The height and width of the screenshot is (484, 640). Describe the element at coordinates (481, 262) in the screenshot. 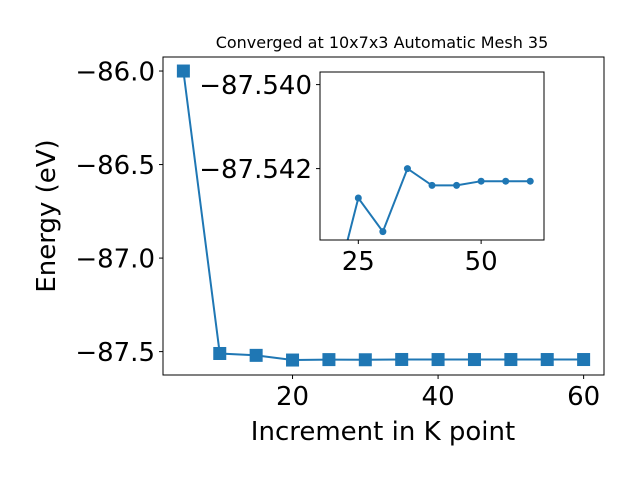

I see `inset-x-tick-label: 50` at that location.